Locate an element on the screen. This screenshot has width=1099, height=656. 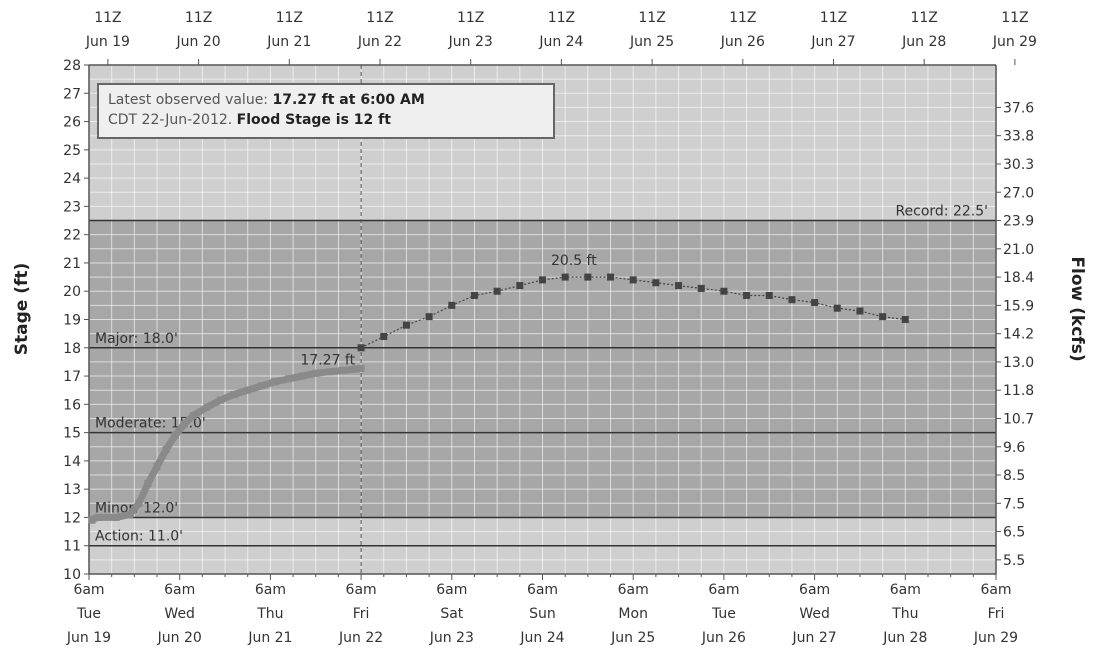
note-line2-value: Flood Stage is 12 ft is located at coordinates (314, 120).